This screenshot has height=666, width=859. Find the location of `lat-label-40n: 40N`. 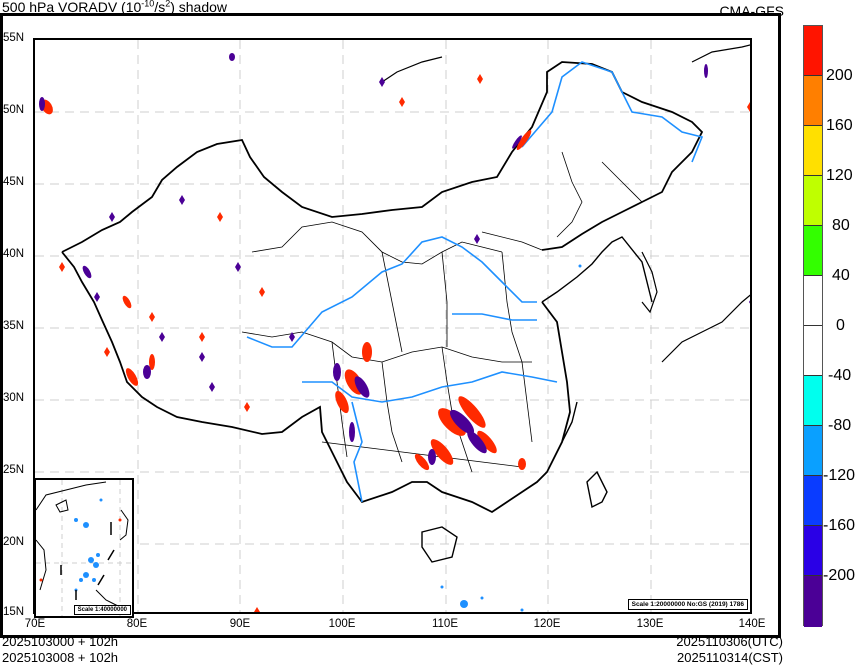

lat-label-40n: 40N is located at coordinates (14, 254).